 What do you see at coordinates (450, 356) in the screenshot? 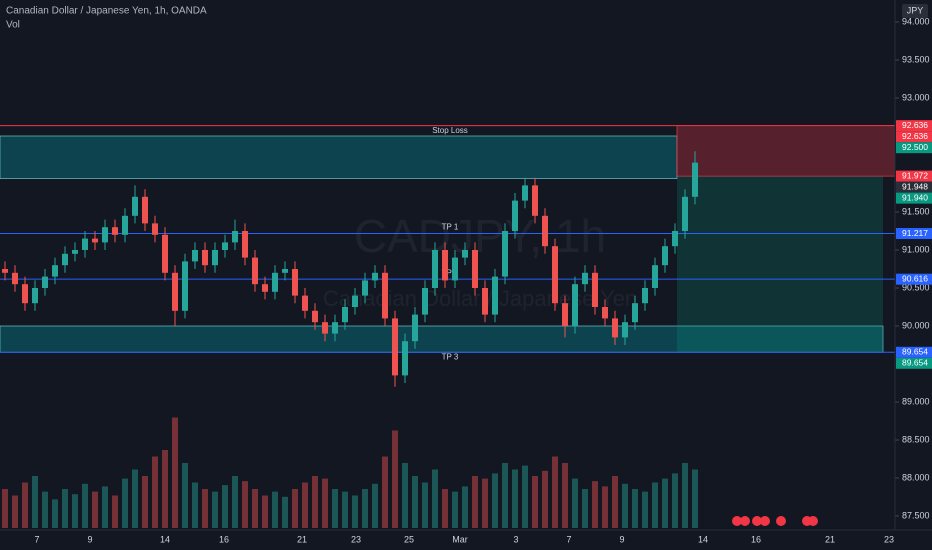
I see `level-label: TP 3` at bounding box center [450, 356].